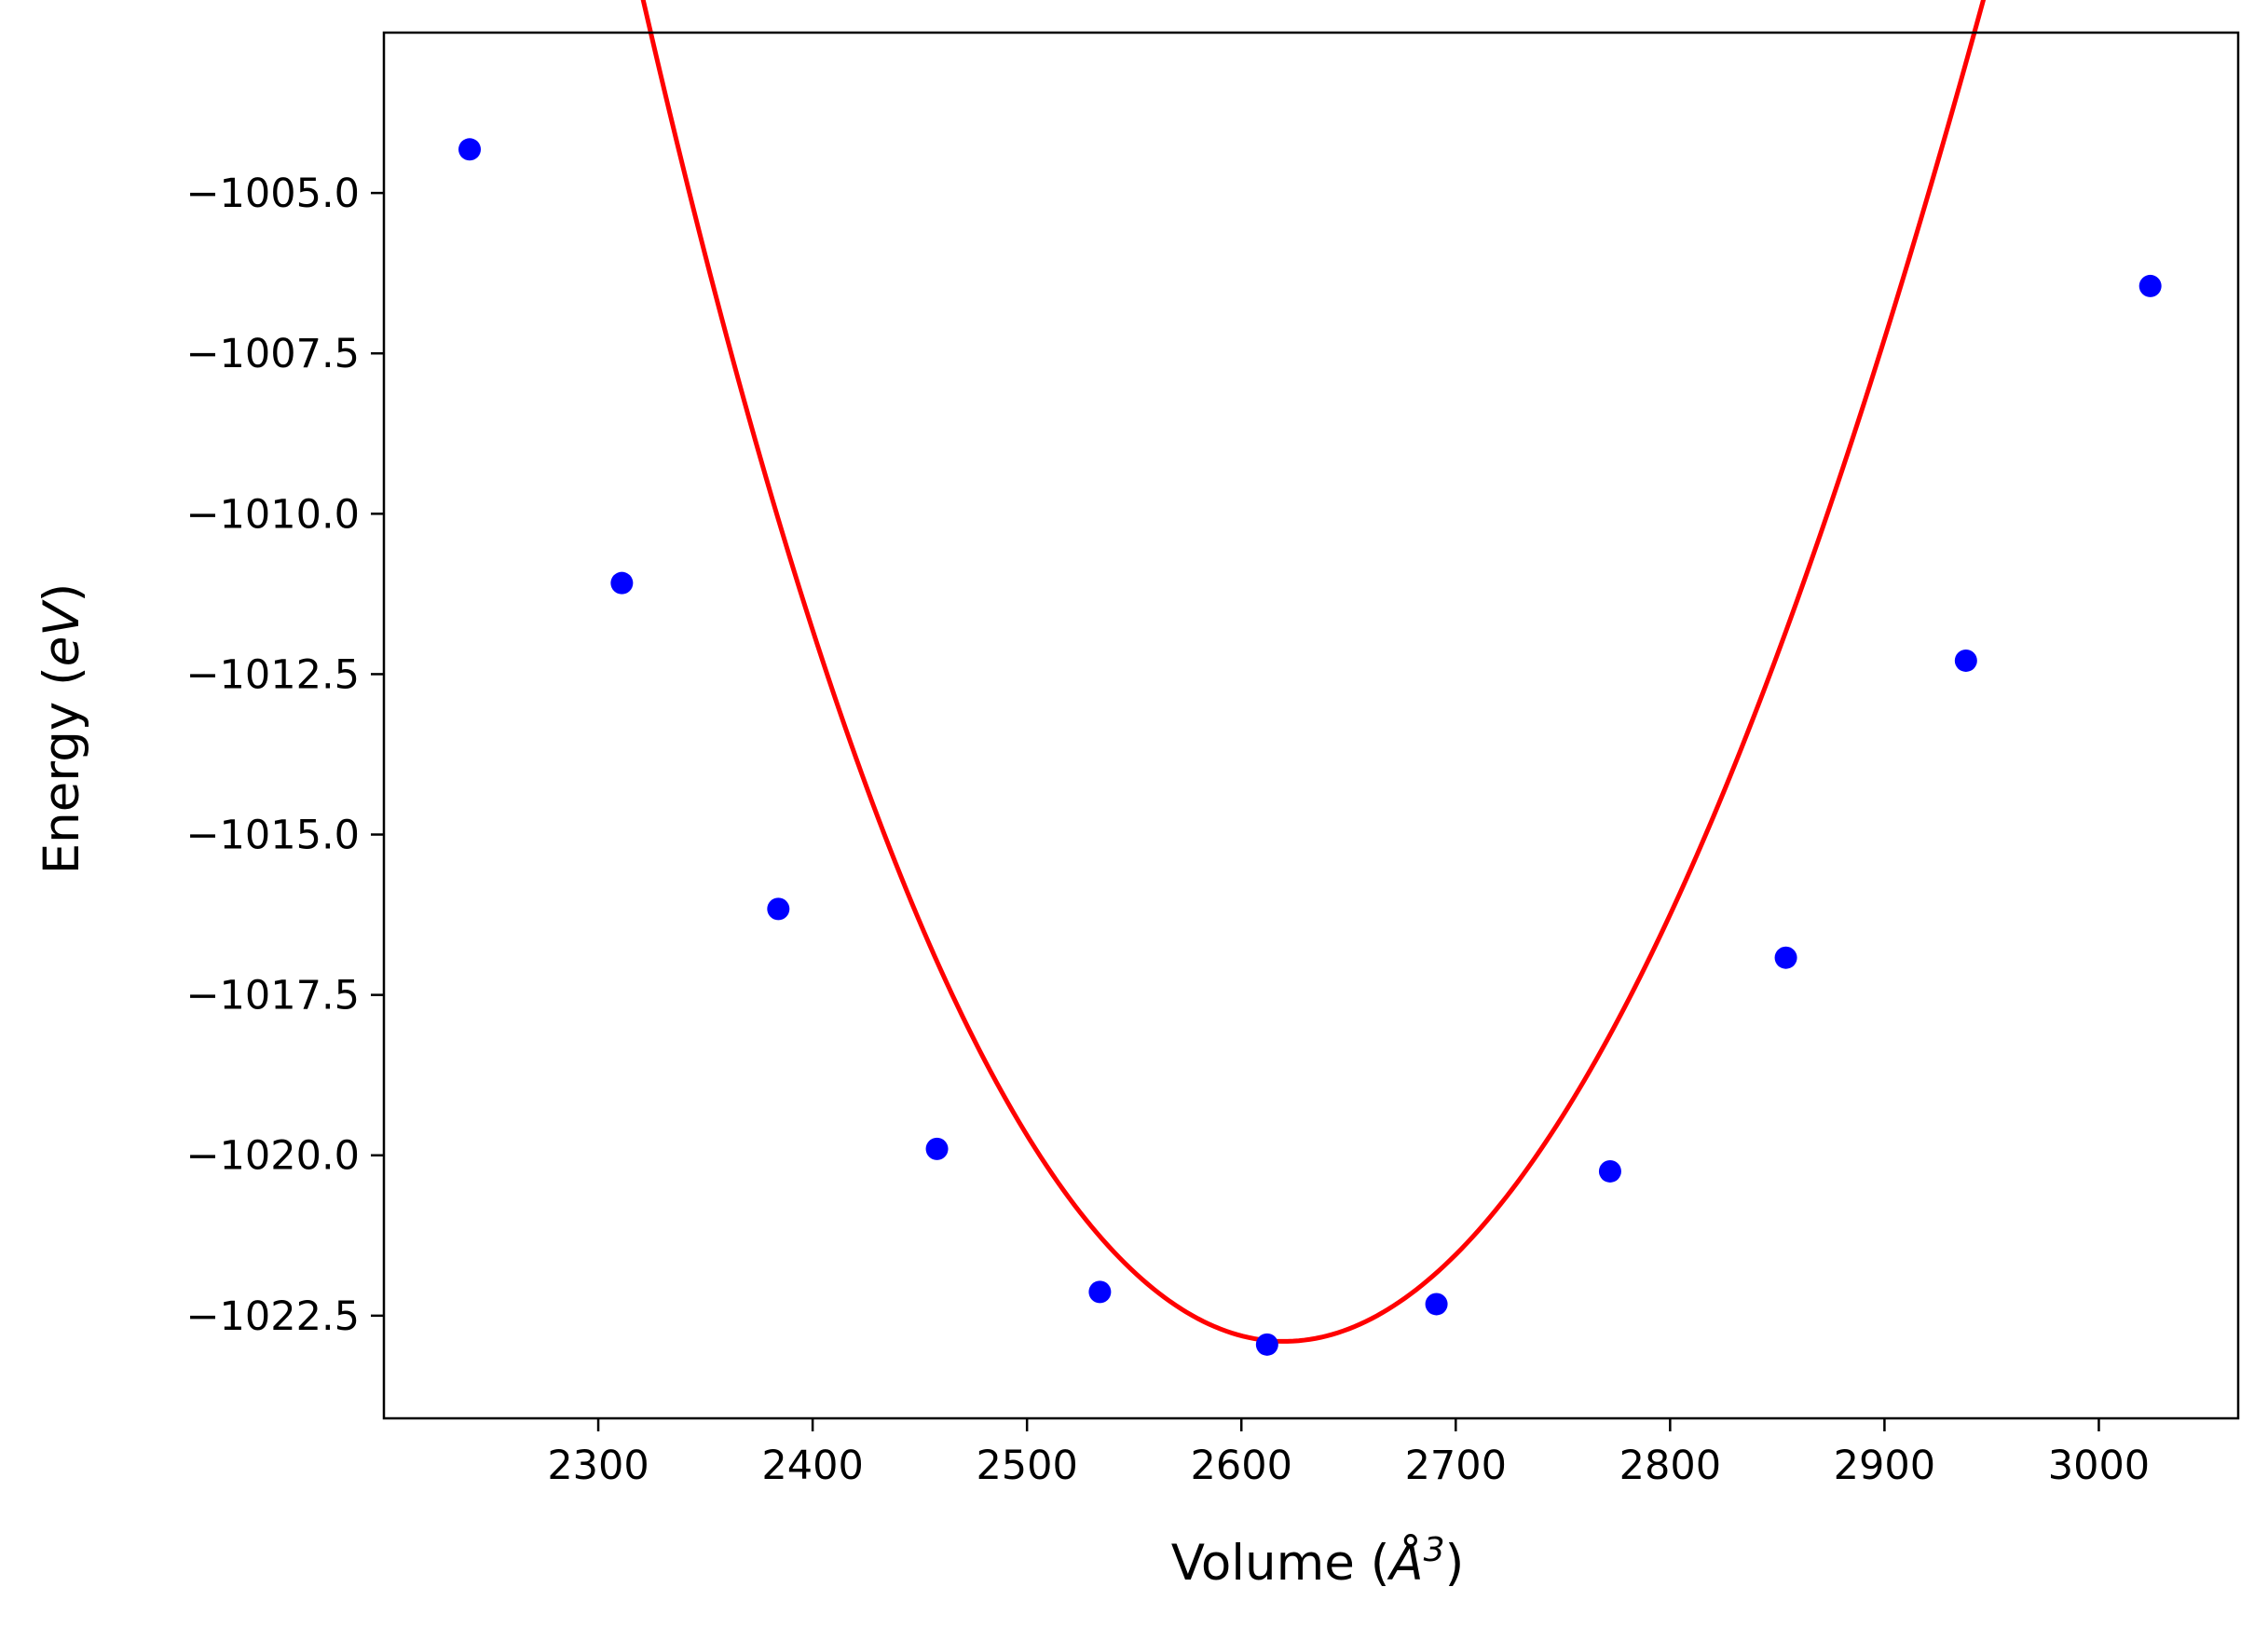 The width and height of the screenshot is (2268, 1628). I want to click on x-tick-label: 2800, so click(1670, 1466).